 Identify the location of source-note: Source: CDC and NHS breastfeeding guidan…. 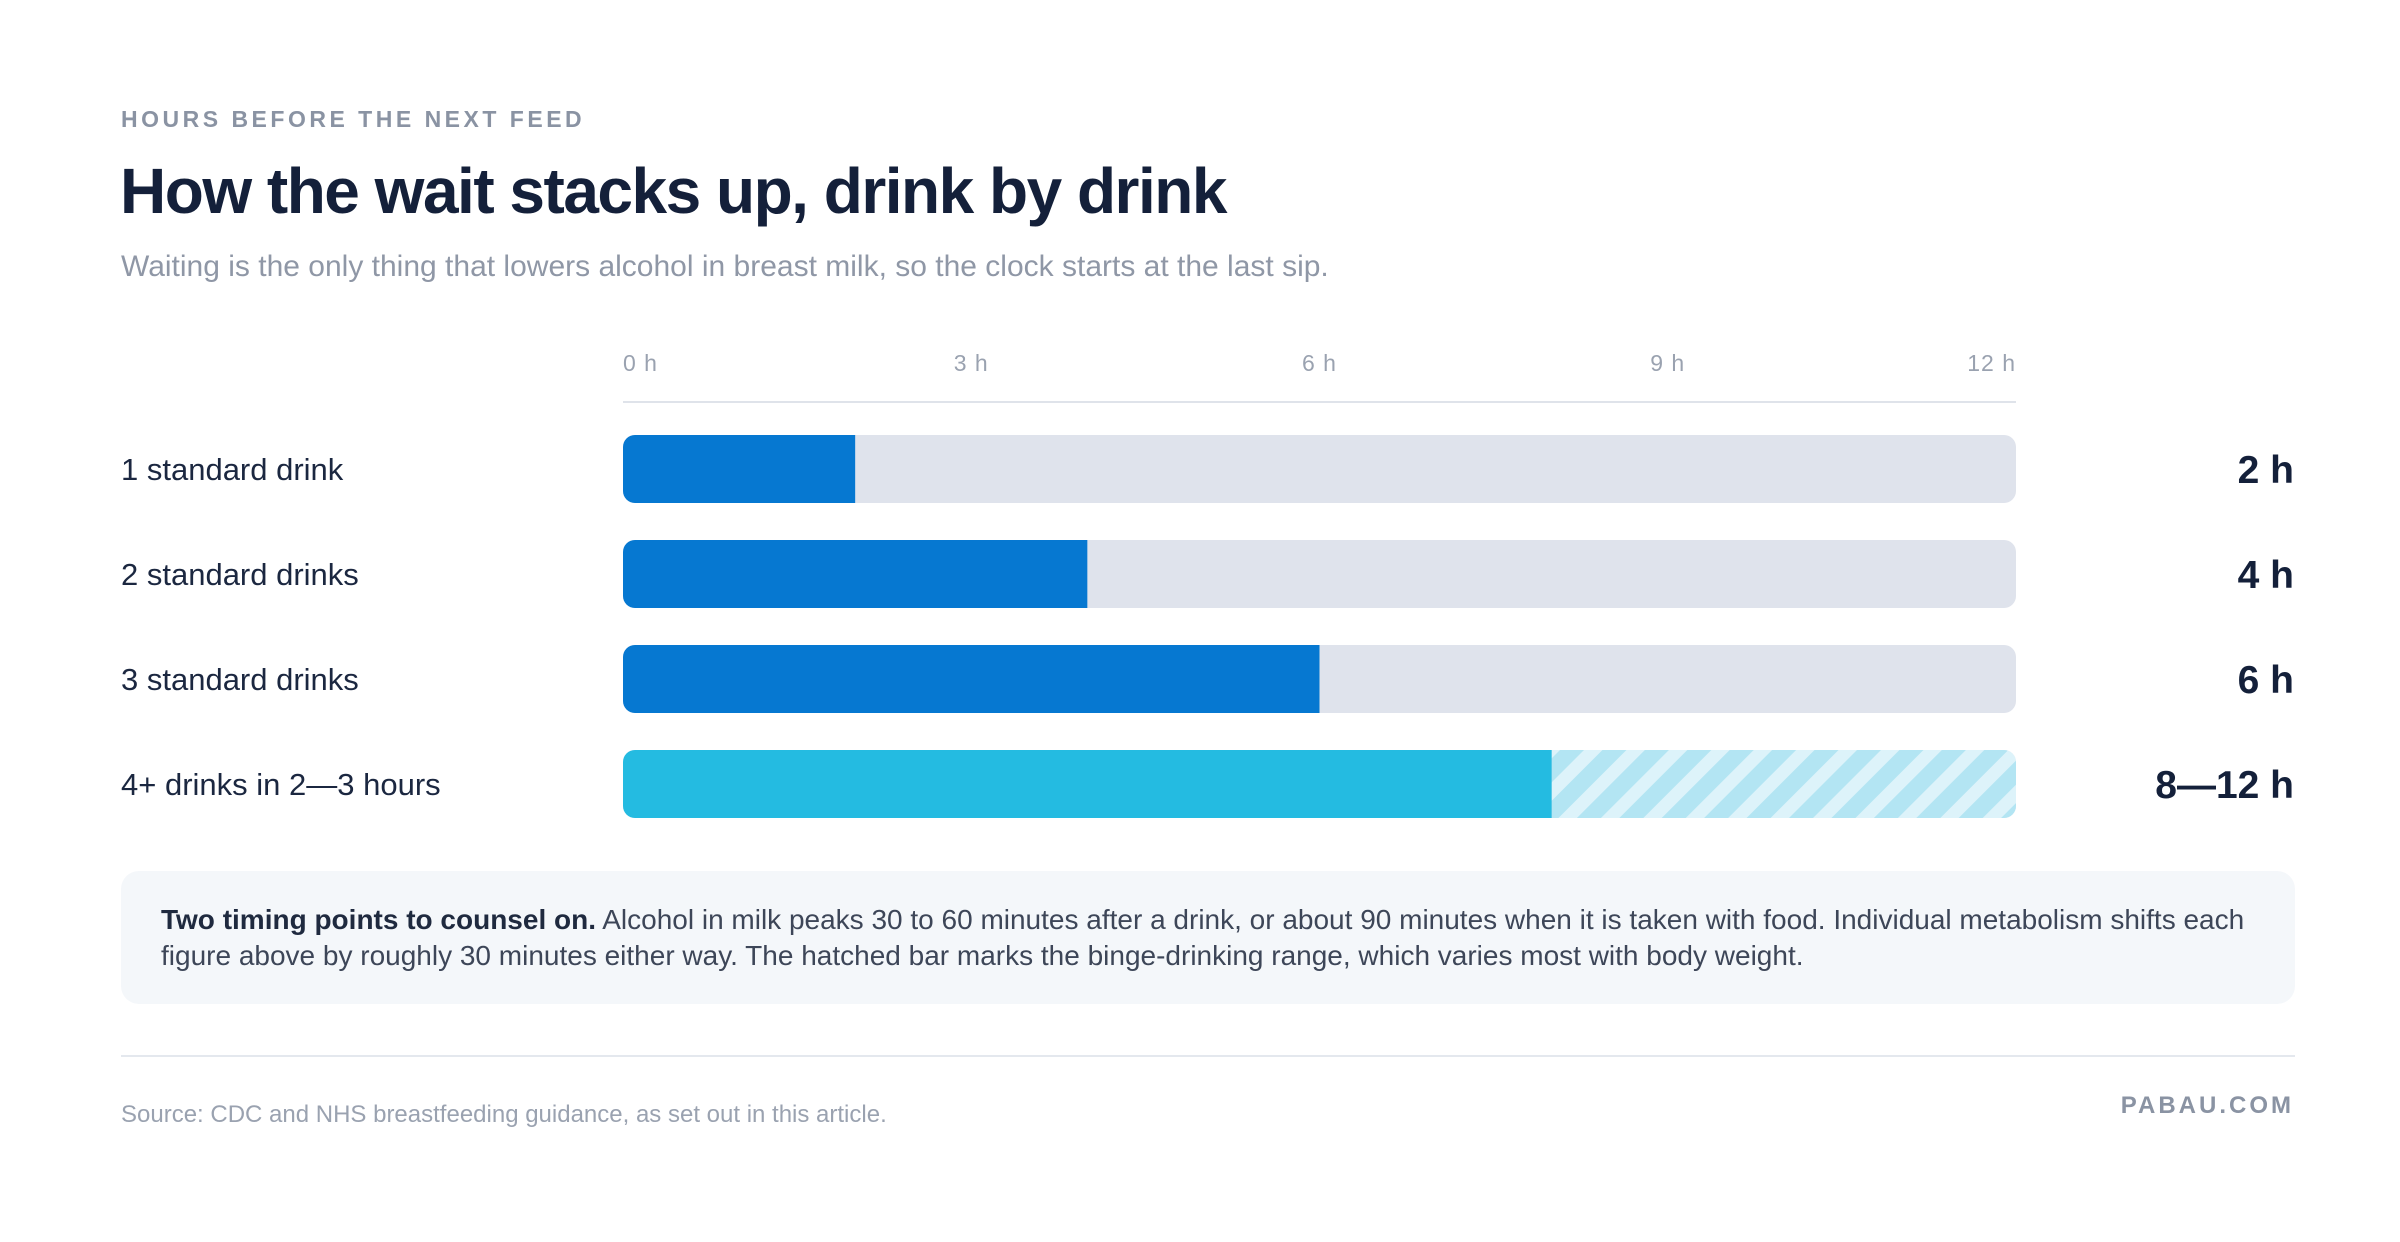
(504, 1114).